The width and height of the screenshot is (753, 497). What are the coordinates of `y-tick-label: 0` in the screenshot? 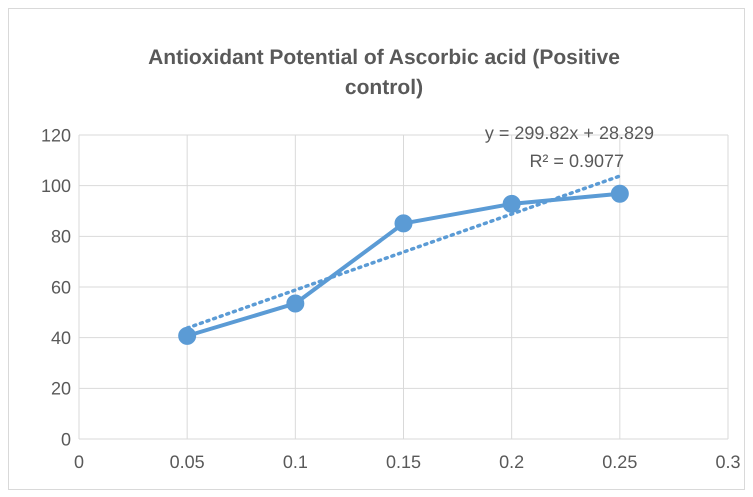 It's located at (65, 439).